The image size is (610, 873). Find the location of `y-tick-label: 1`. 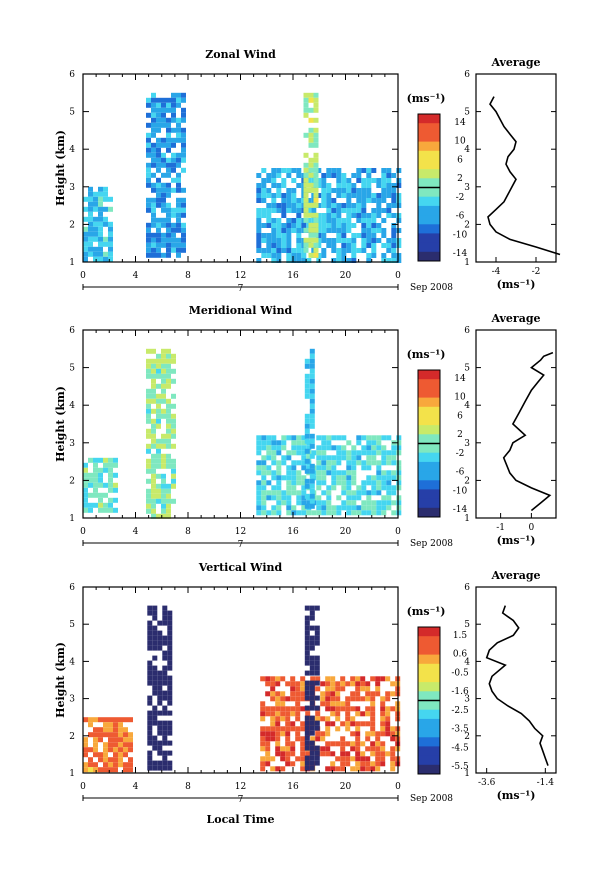

y-tick-label: 1 is located at coordinates (72, 774).